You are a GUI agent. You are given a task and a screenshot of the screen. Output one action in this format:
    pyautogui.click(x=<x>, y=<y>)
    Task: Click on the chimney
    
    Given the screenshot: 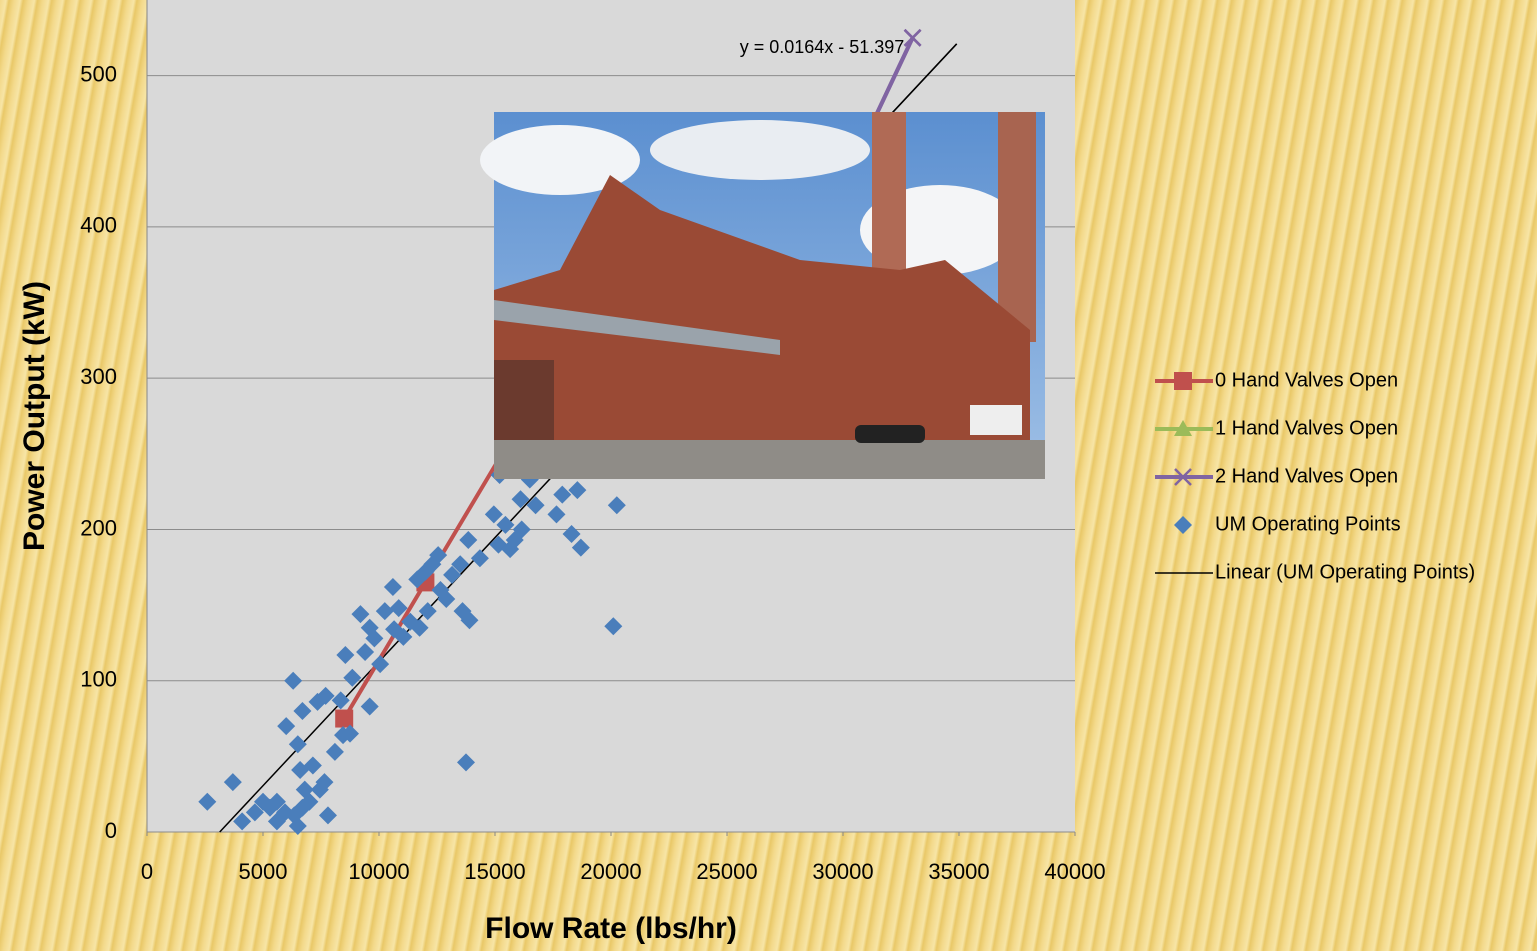 What is the action you would take?
    pyautogui.click(x=1017, y=227)
    